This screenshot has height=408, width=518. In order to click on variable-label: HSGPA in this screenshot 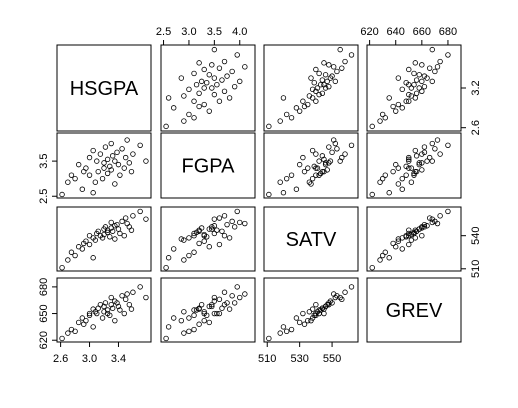, I will do `click(104, 89)`.